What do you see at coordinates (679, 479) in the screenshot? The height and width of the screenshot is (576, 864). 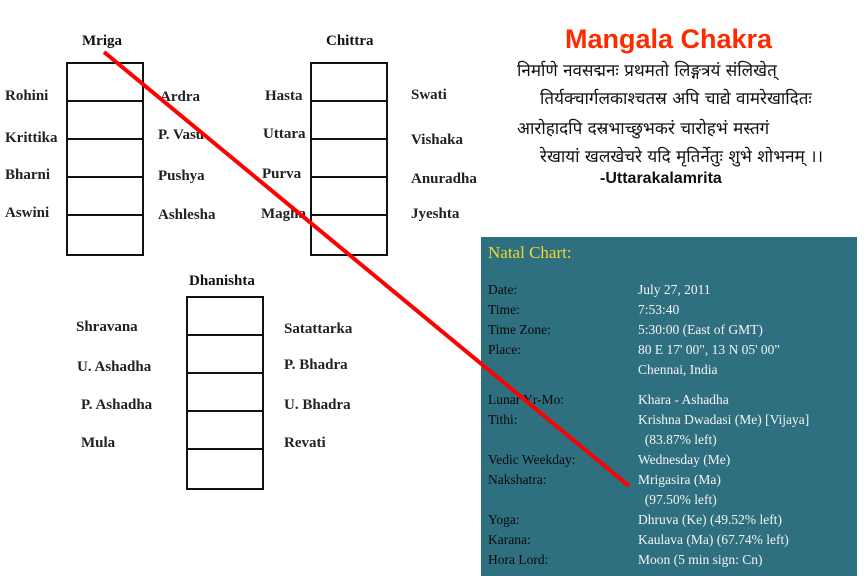 I see `natal-value: Mrigasira (Ma)` at bounding box center [679, 479].